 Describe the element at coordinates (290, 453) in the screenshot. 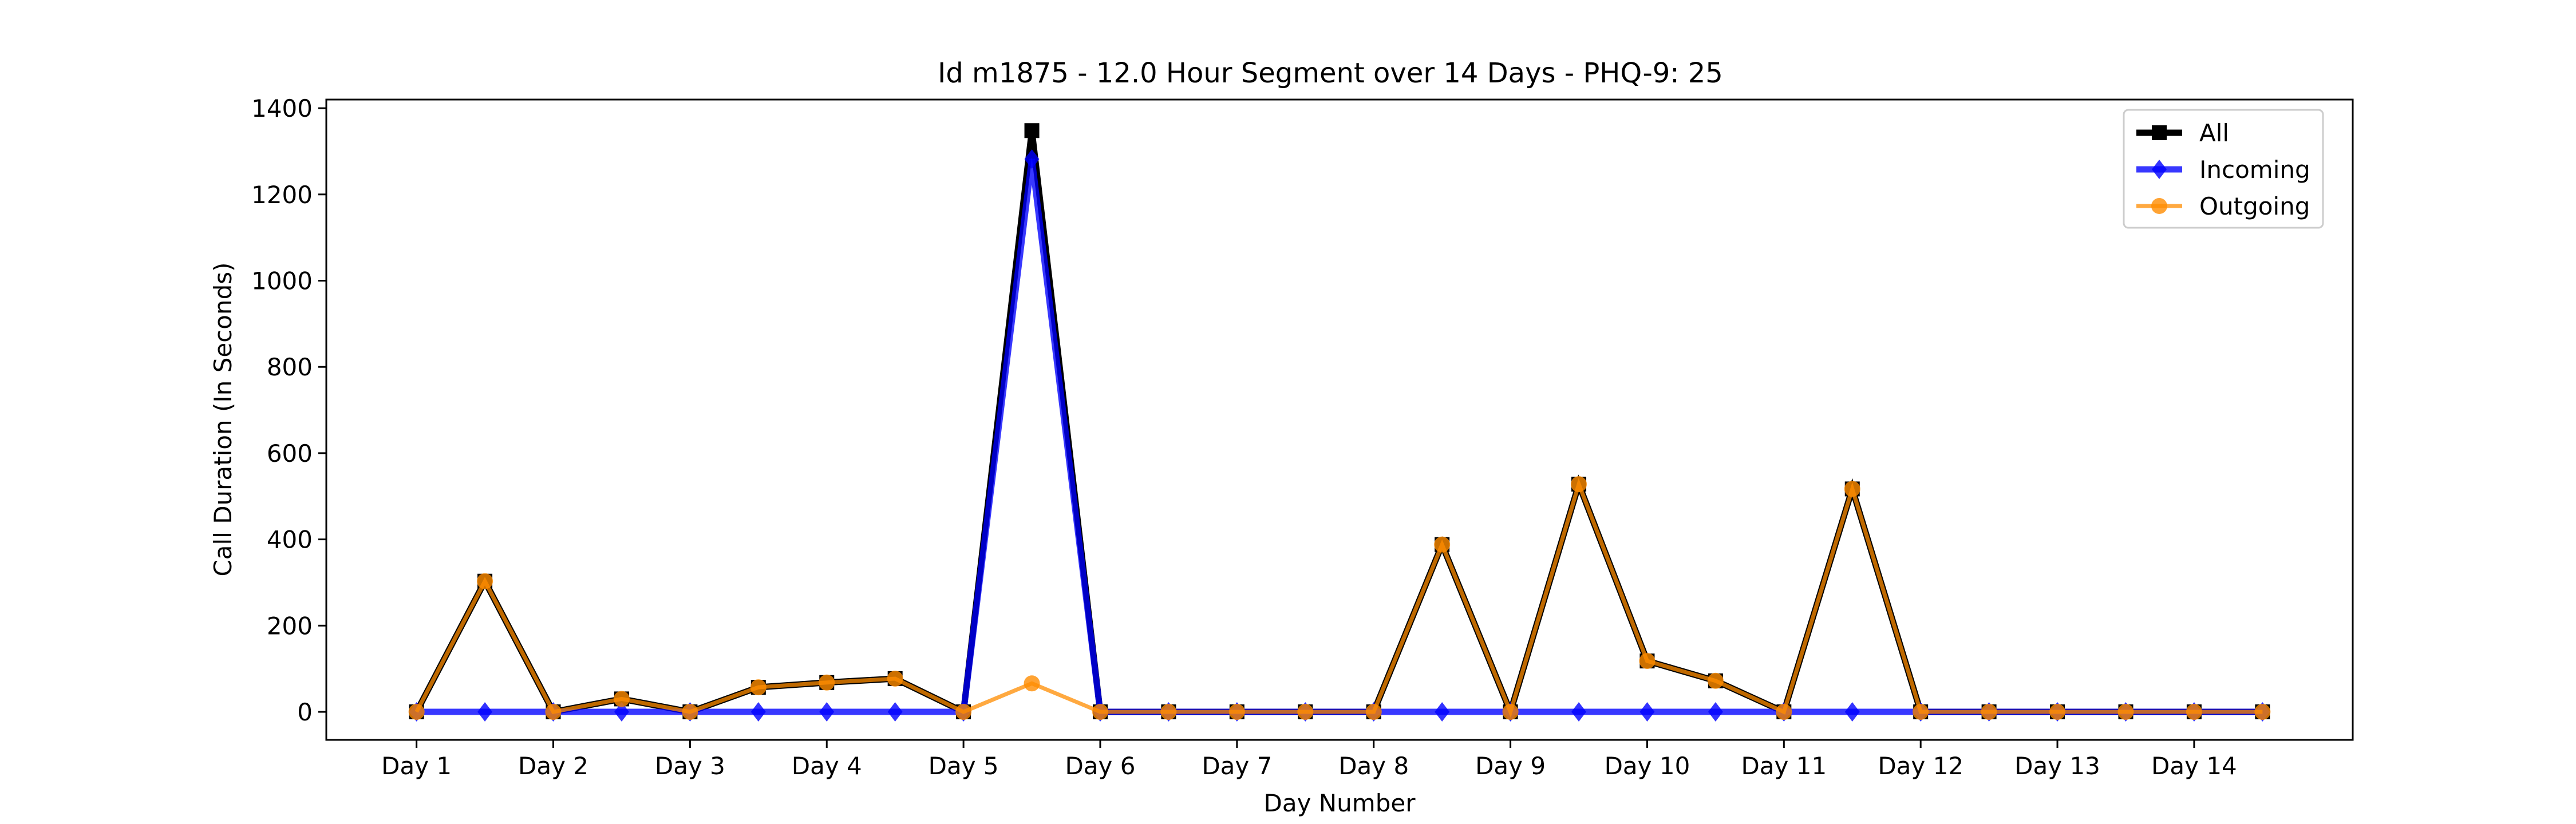

I see `y-tick-label: 600` at that location.